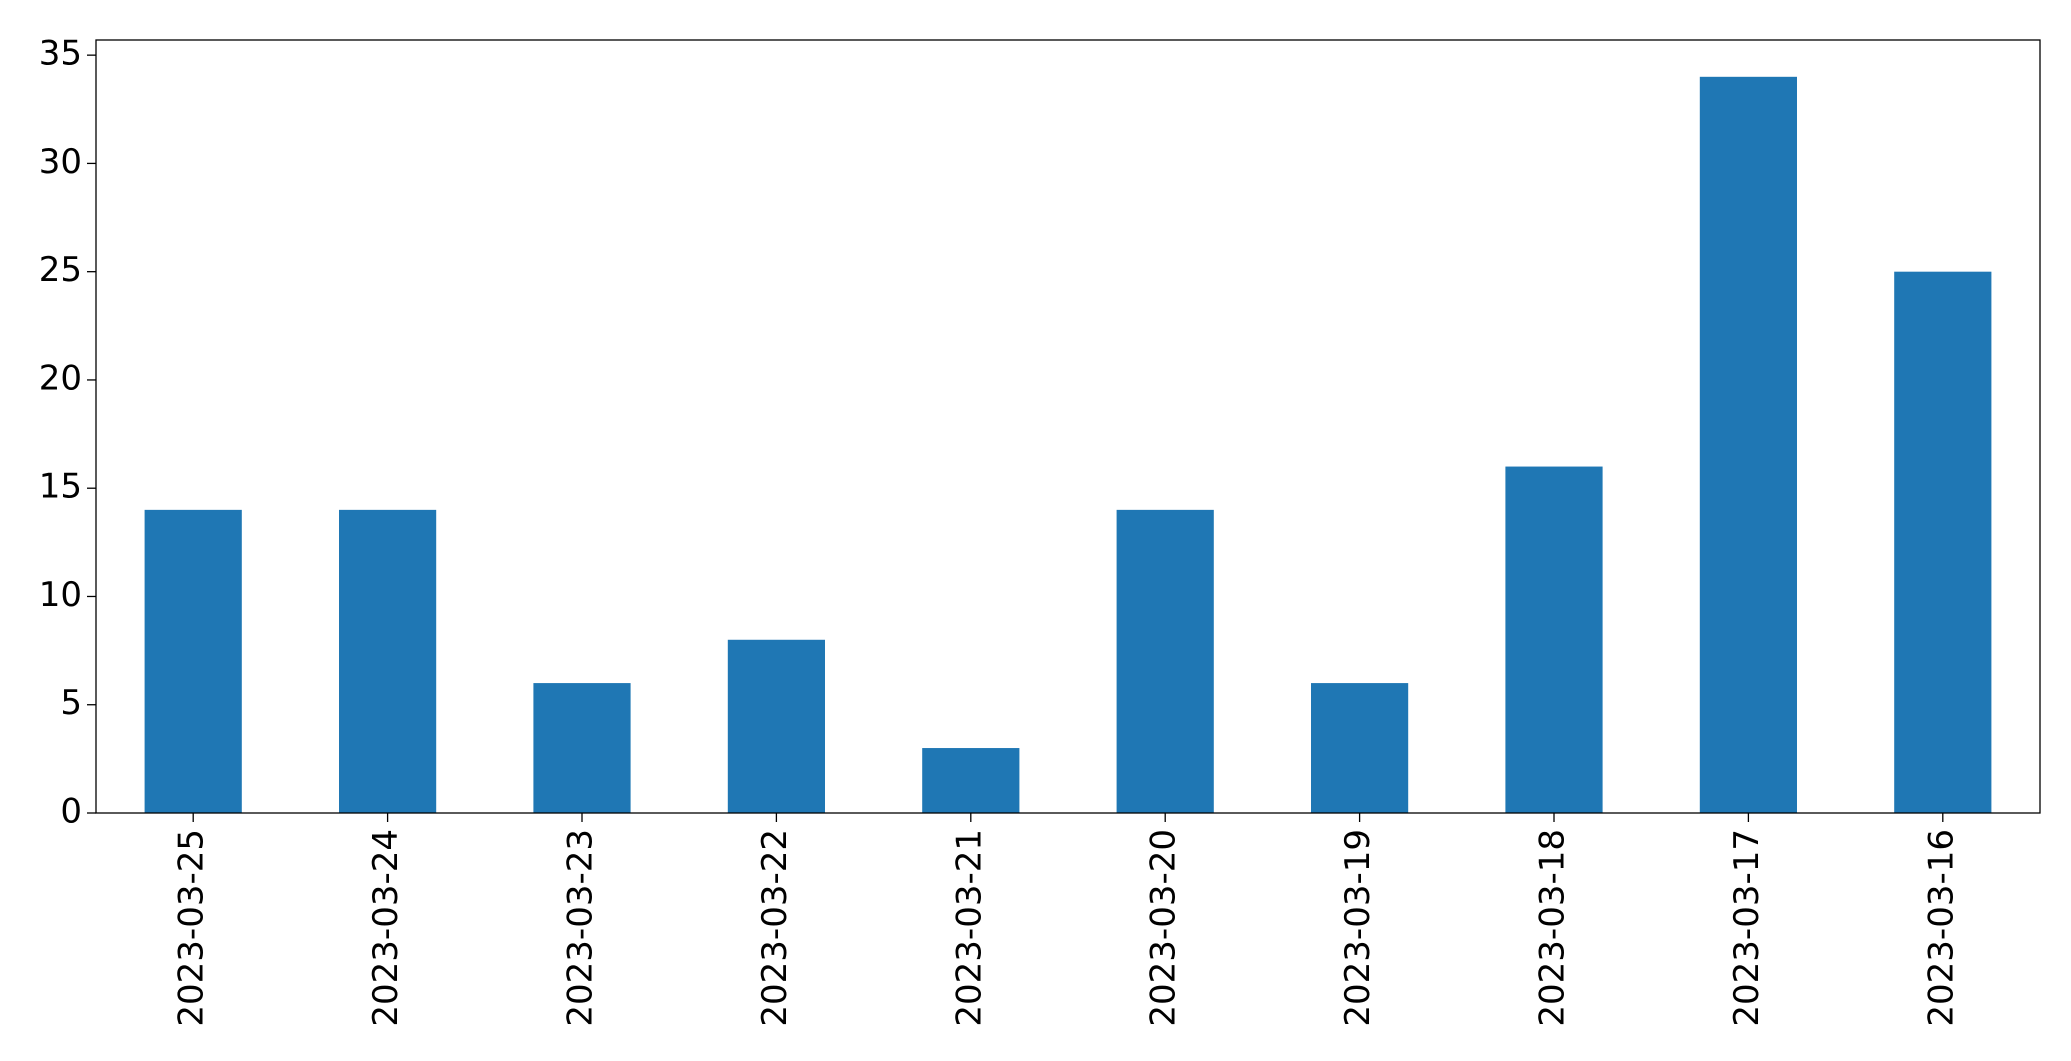  What do you see at coordinates (60, 162) in the screenshot?
I see `y-tick-label: 30` at bounding box center [60, 162].